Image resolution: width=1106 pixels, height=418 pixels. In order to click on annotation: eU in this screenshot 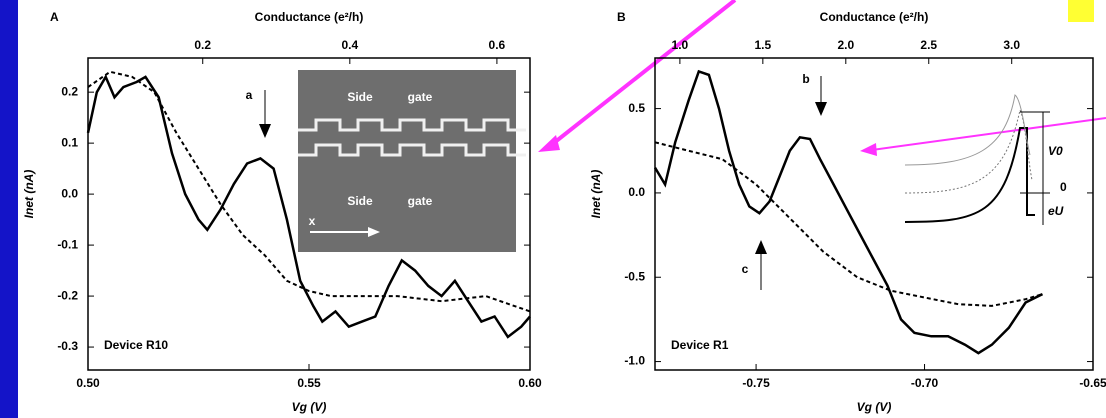, I will do `click(1056, 211)`.